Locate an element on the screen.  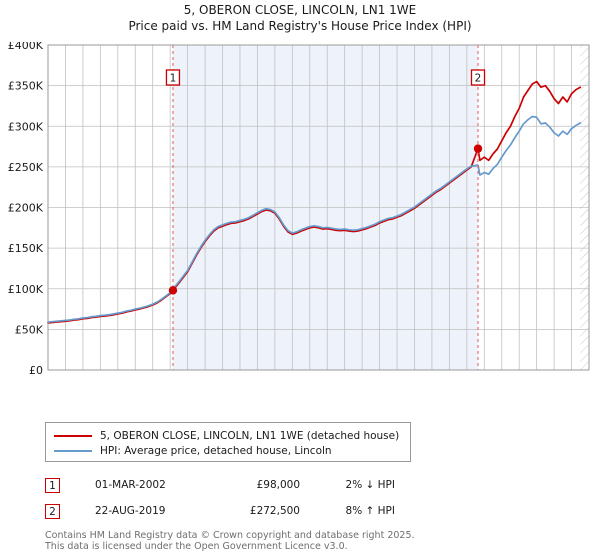
y-tick-label: £400K is located at coordinates (26, 47).